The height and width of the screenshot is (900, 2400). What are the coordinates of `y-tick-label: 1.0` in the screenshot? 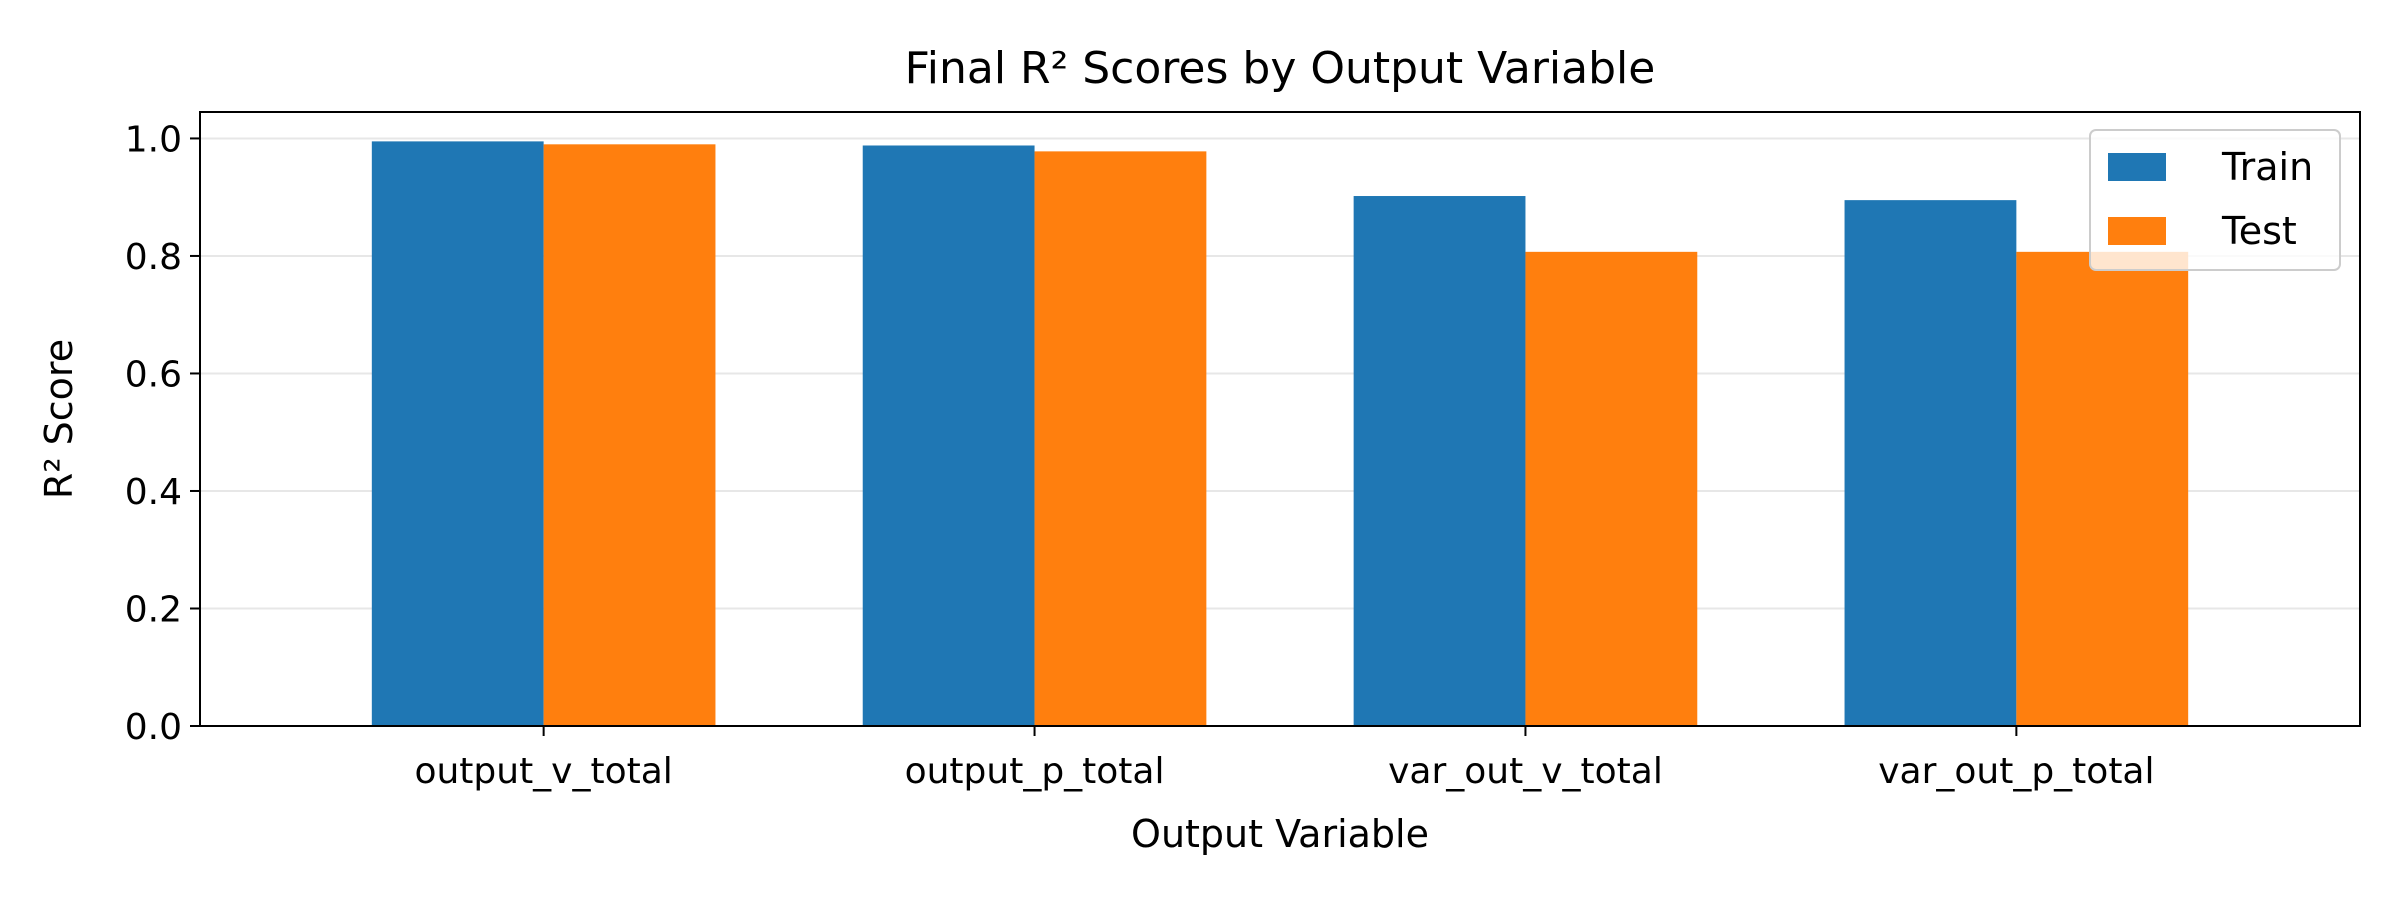 It's located at (153, 139).